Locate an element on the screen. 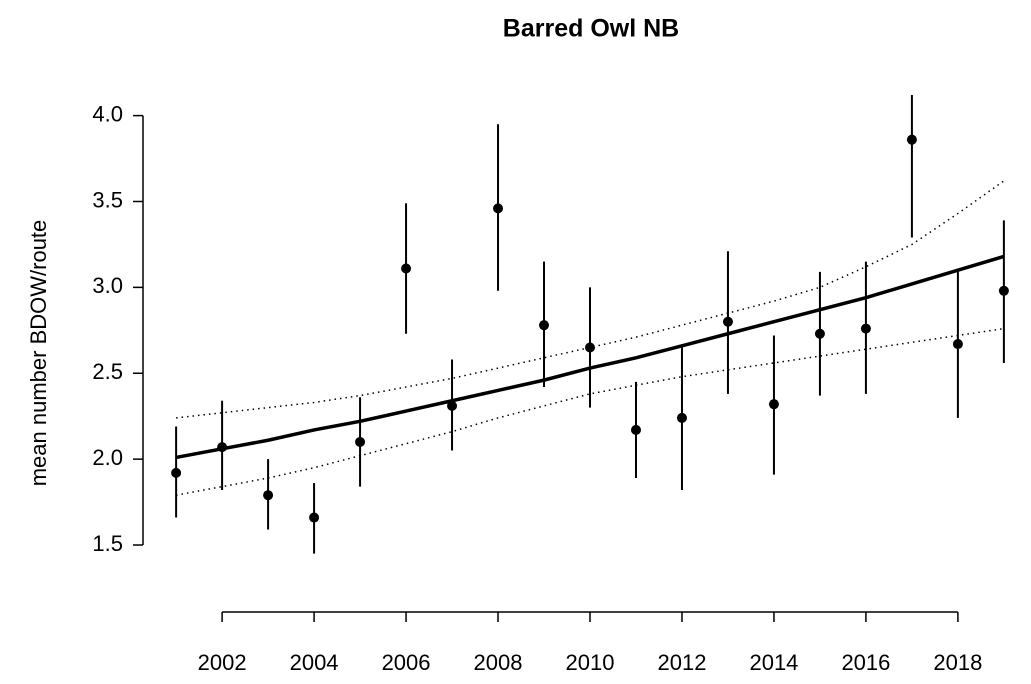  x-tick-label: 2012 is located at coordinates (681, 662).